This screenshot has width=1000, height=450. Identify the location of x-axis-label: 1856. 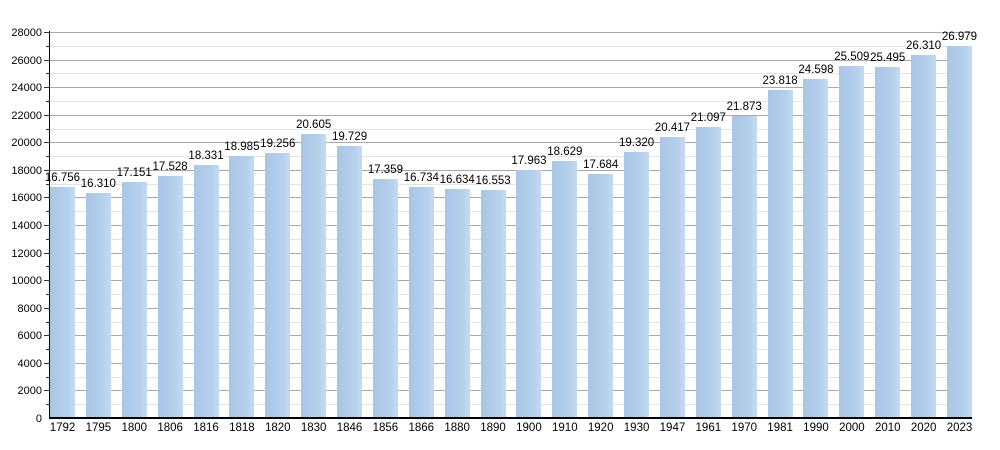
(385, 428).